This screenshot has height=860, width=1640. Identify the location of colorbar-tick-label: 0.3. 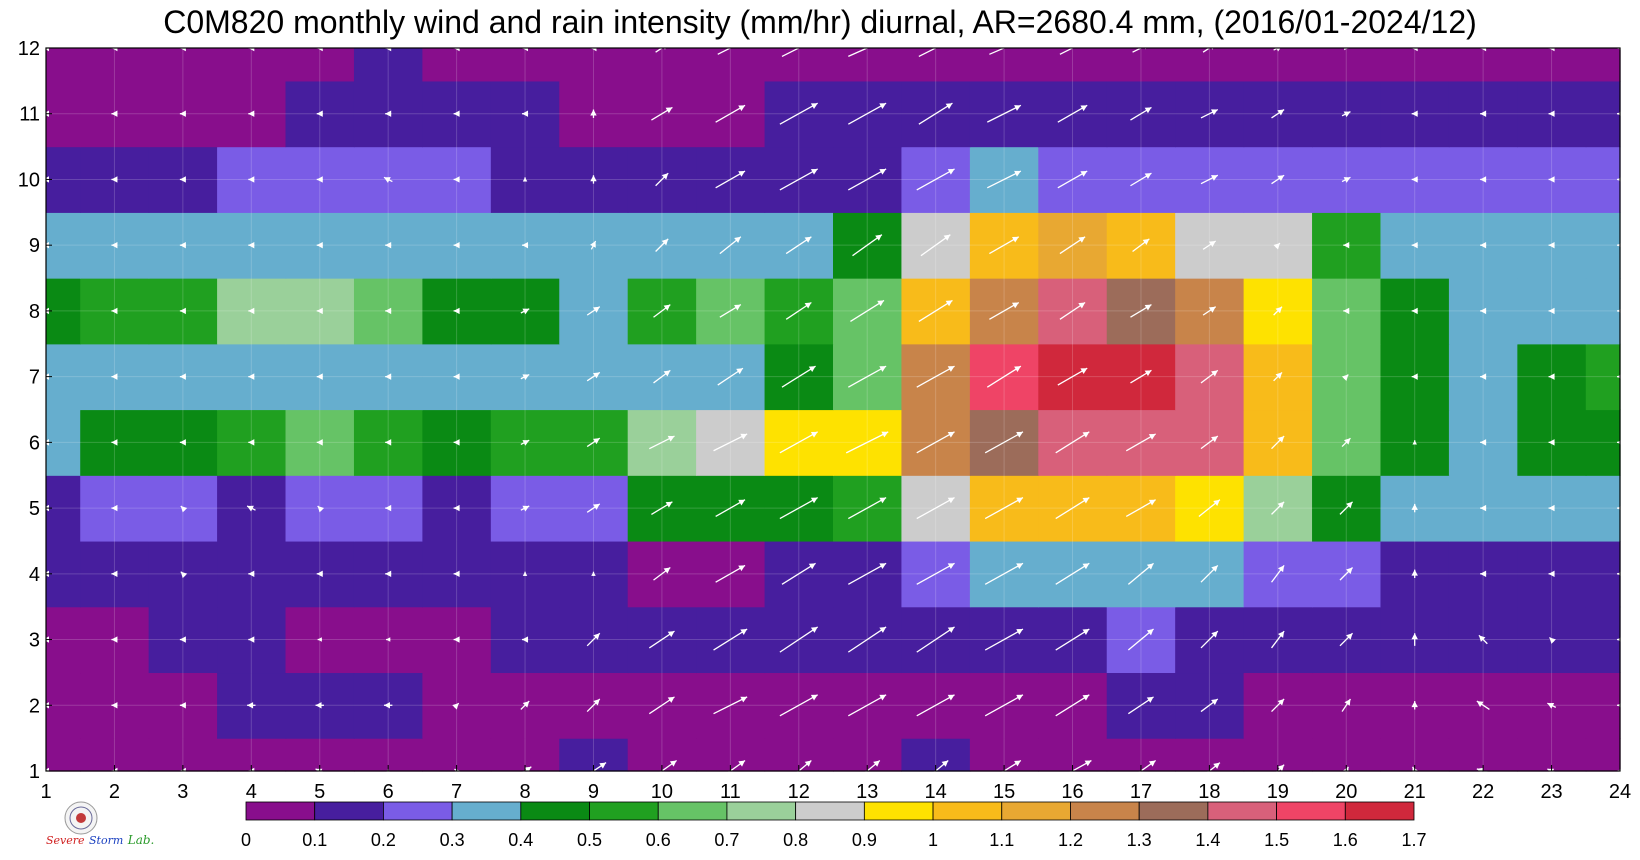
(452, 840).